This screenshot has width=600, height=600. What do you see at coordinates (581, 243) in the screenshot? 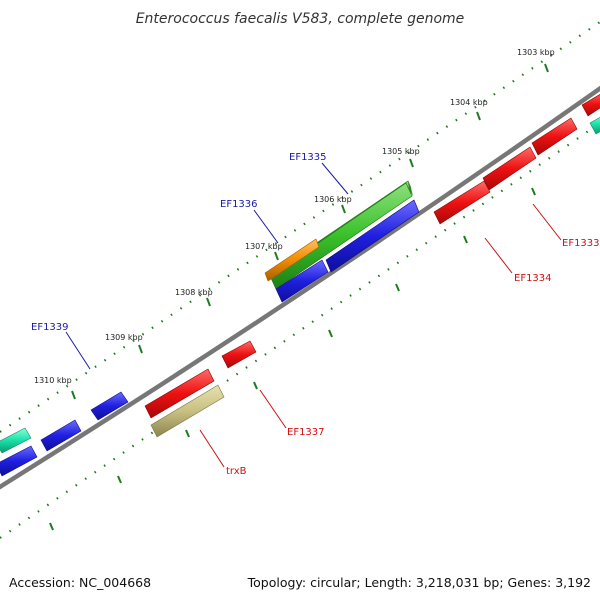
I see `gene-label-ef1333: EF1333` at bounding box center [581, 243].